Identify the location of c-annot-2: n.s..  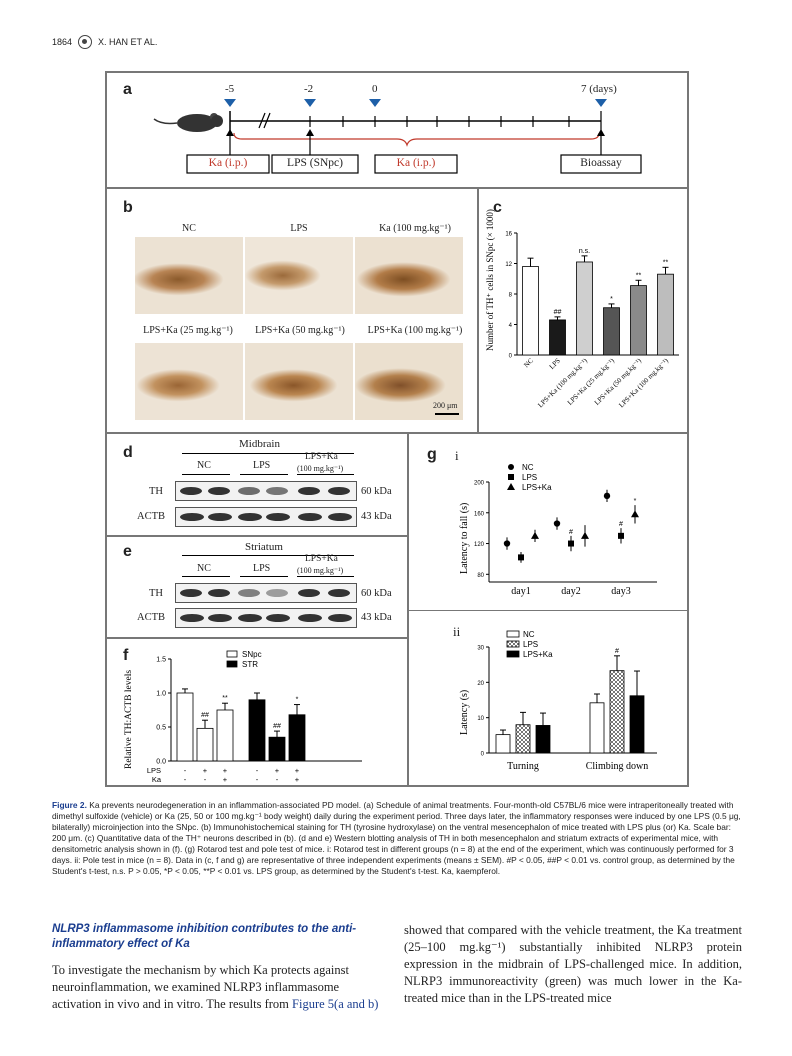
(584, 251).